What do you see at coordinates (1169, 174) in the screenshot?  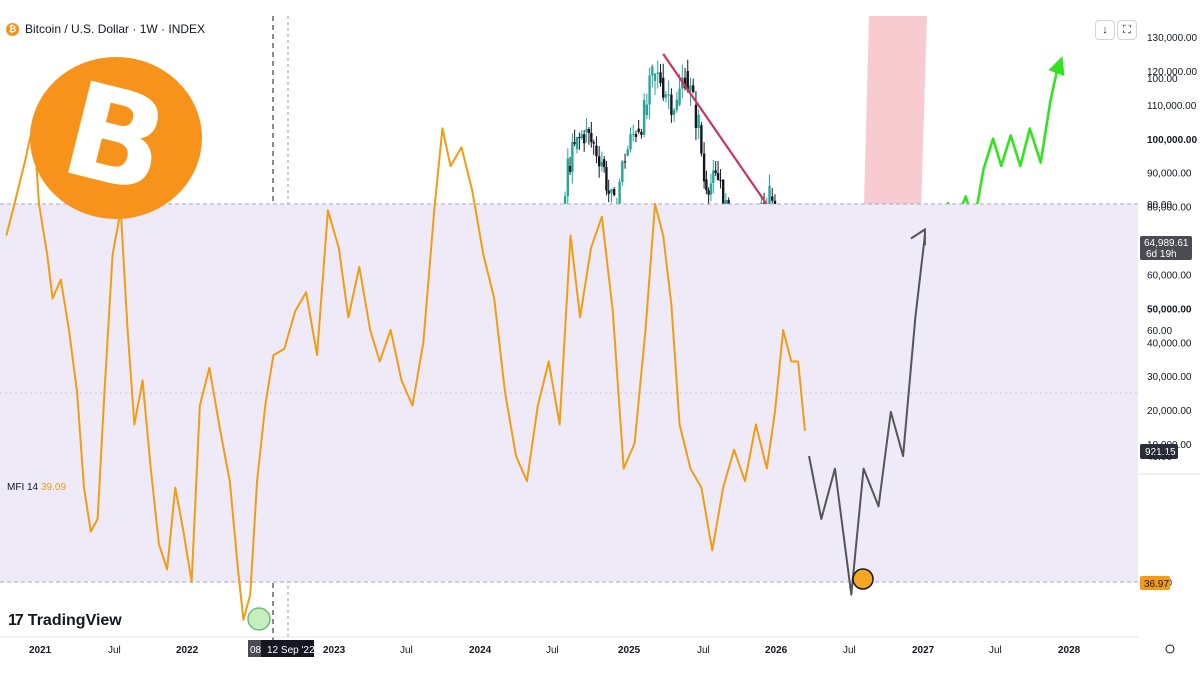 I see `price-axis-tick-label: 90,000.00` at bounding box center [1169, 174].